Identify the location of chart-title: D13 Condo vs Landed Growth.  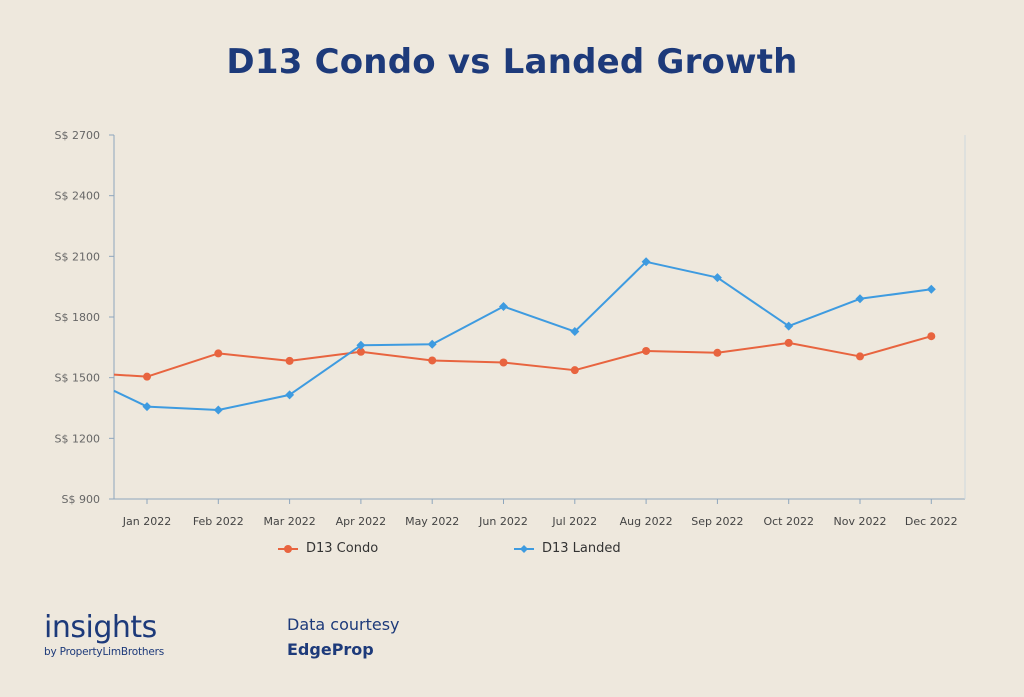
(512, 62).